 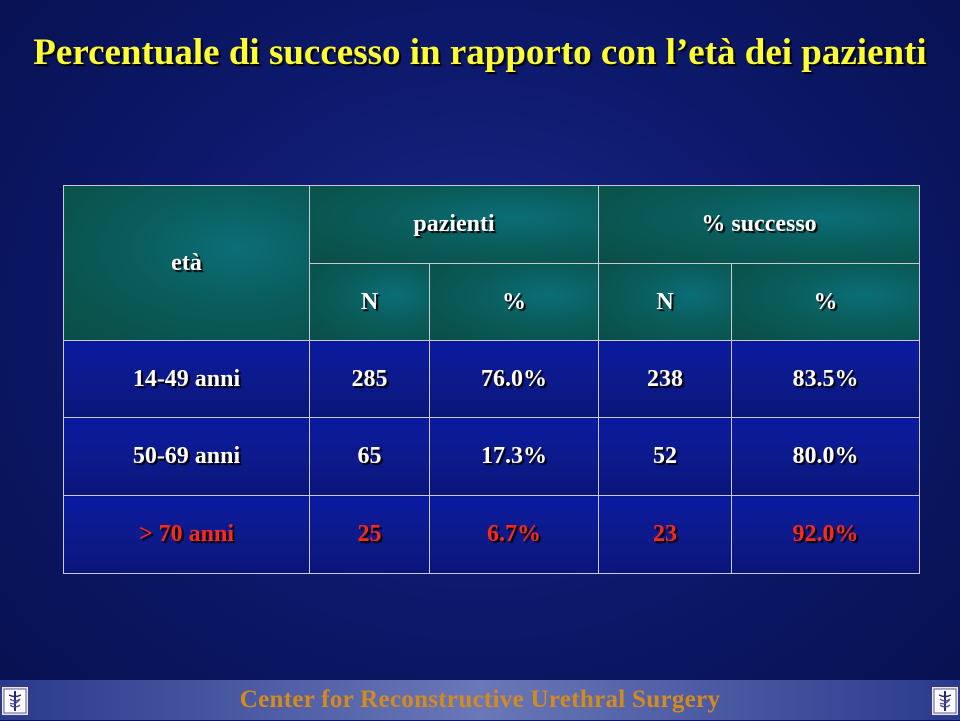 I want to click on row-success-n: 238, so click(x=665, y=379).